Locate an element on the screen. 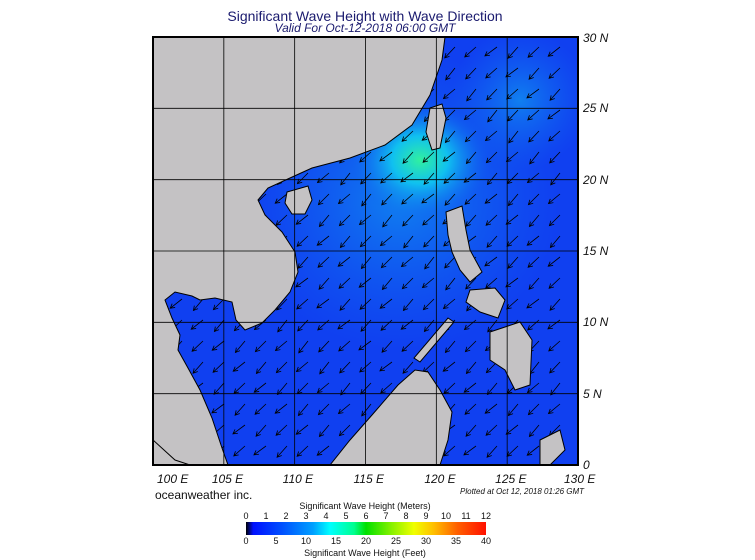  colorbar-tick-feet: 0 is located at coordinates (246, 541).